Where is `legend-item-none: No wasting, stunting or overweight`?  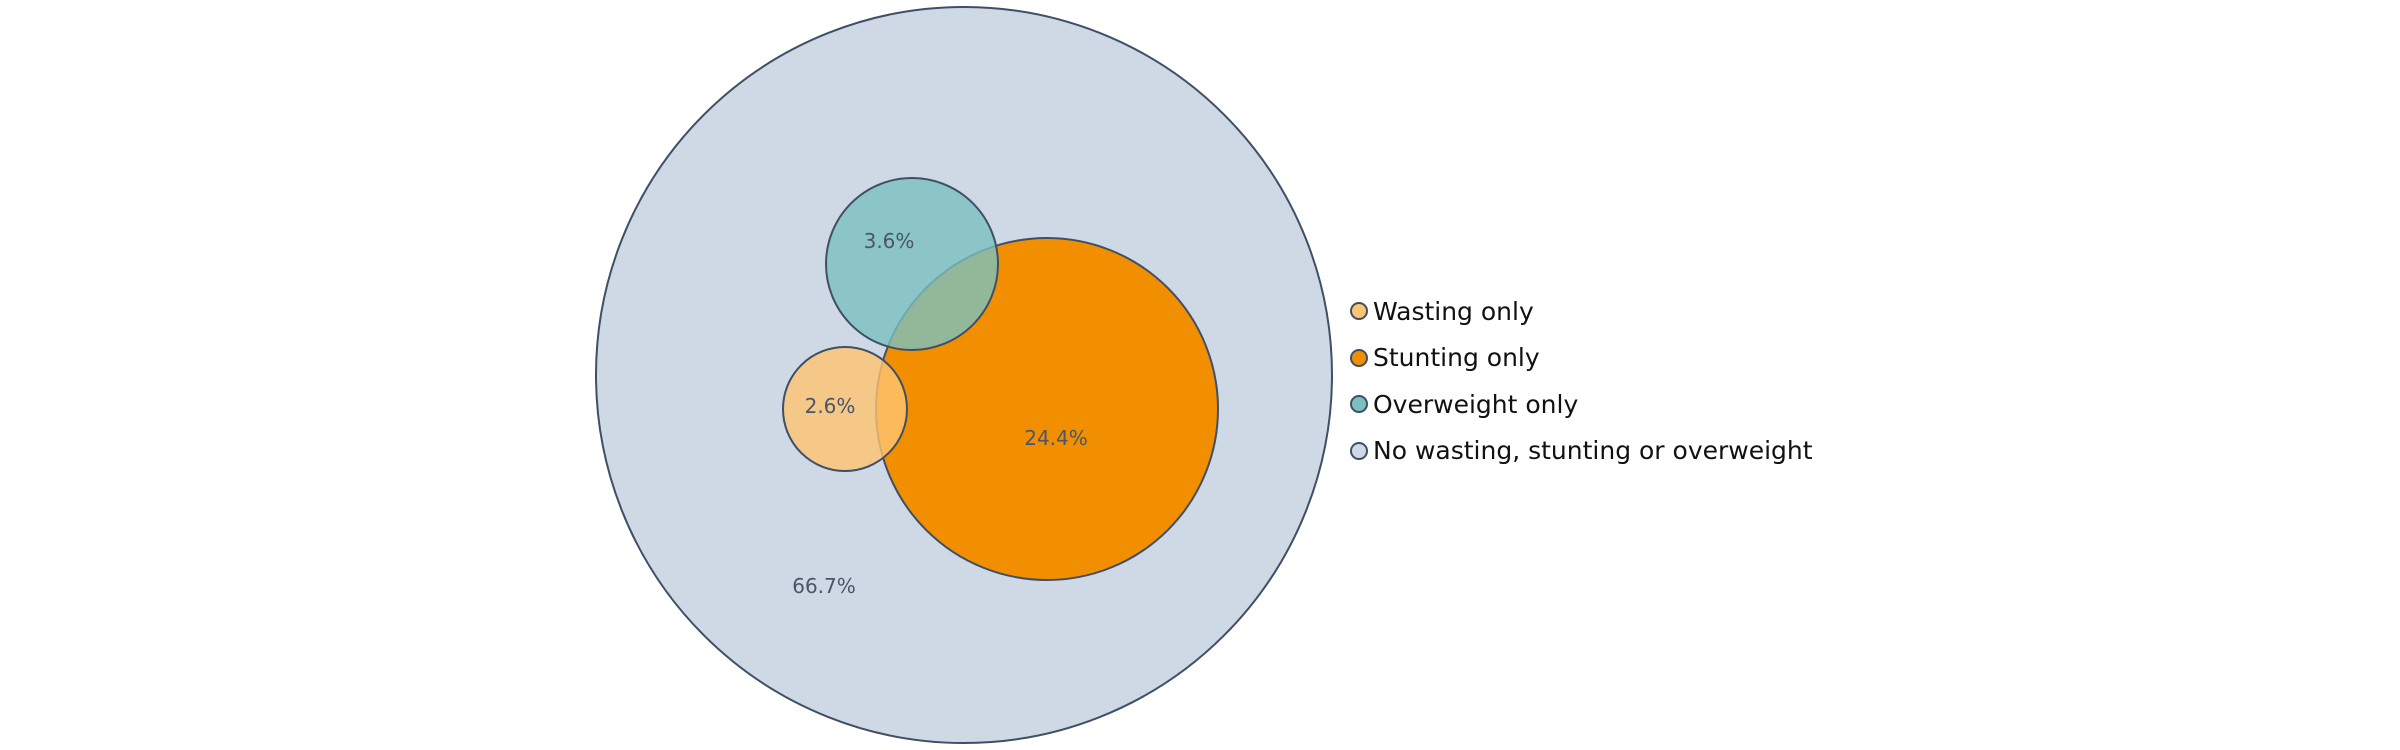
legend-item-none: No wasting, stunting or overweight is located at coordinates (1581, 451).